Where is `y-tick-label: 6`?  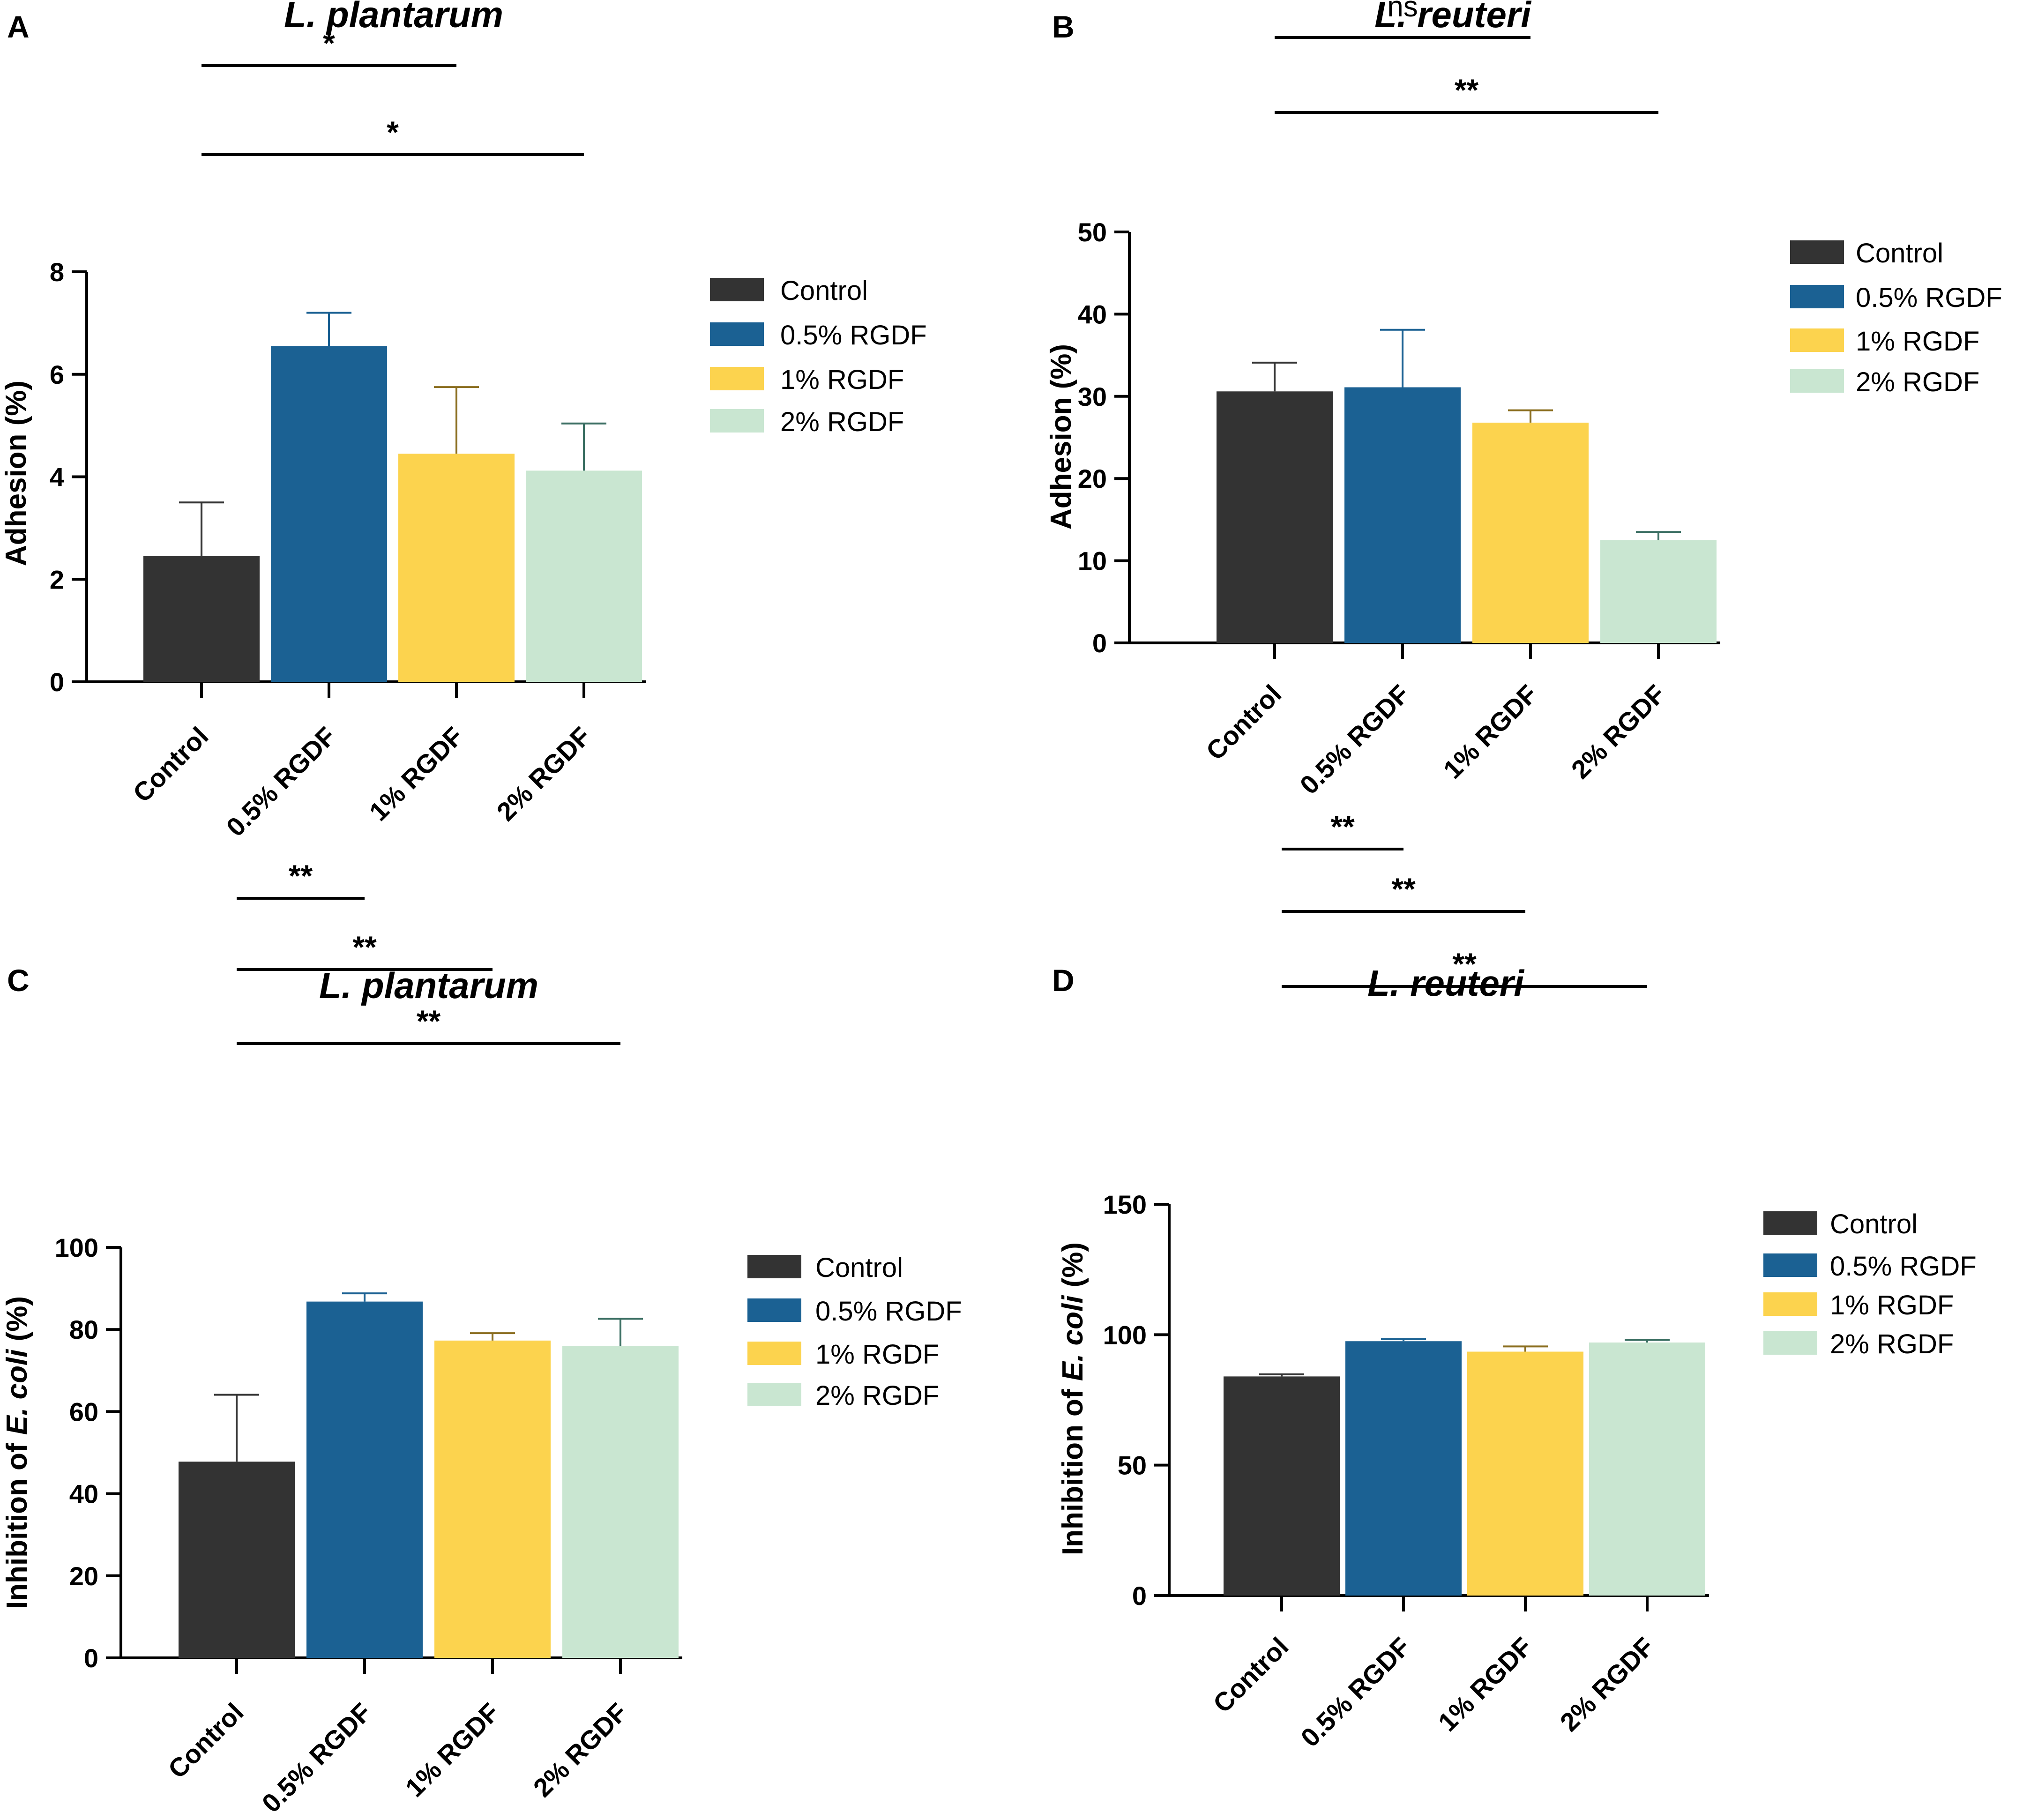 y-tick-label: 6 is located at coordinates (57, 374).